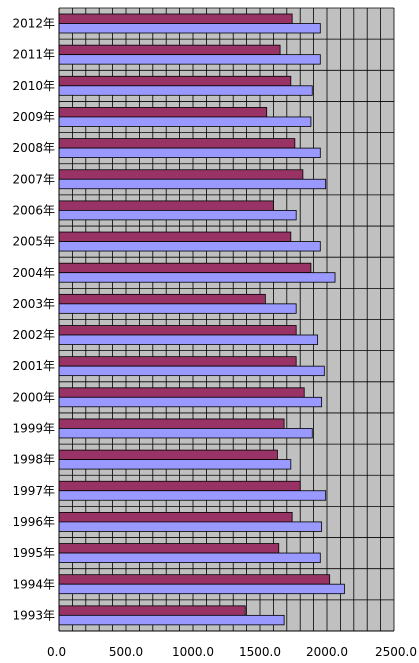 Image resolution: width=419 pixels, height=663 pixels. Describe the element at coordinates (177, 143) in the screenshot. I see `bar-2008年-series-1` at that location.